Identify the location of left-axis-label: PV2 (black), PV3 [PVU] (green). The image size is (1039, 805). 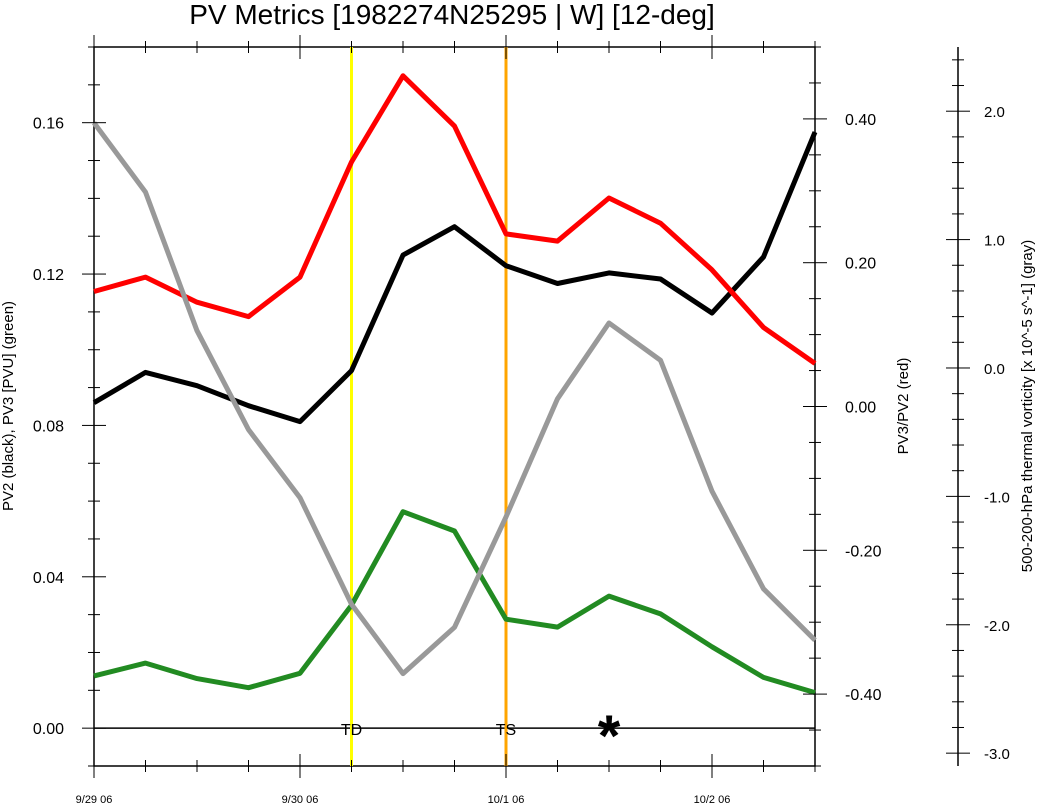
(8, 406).